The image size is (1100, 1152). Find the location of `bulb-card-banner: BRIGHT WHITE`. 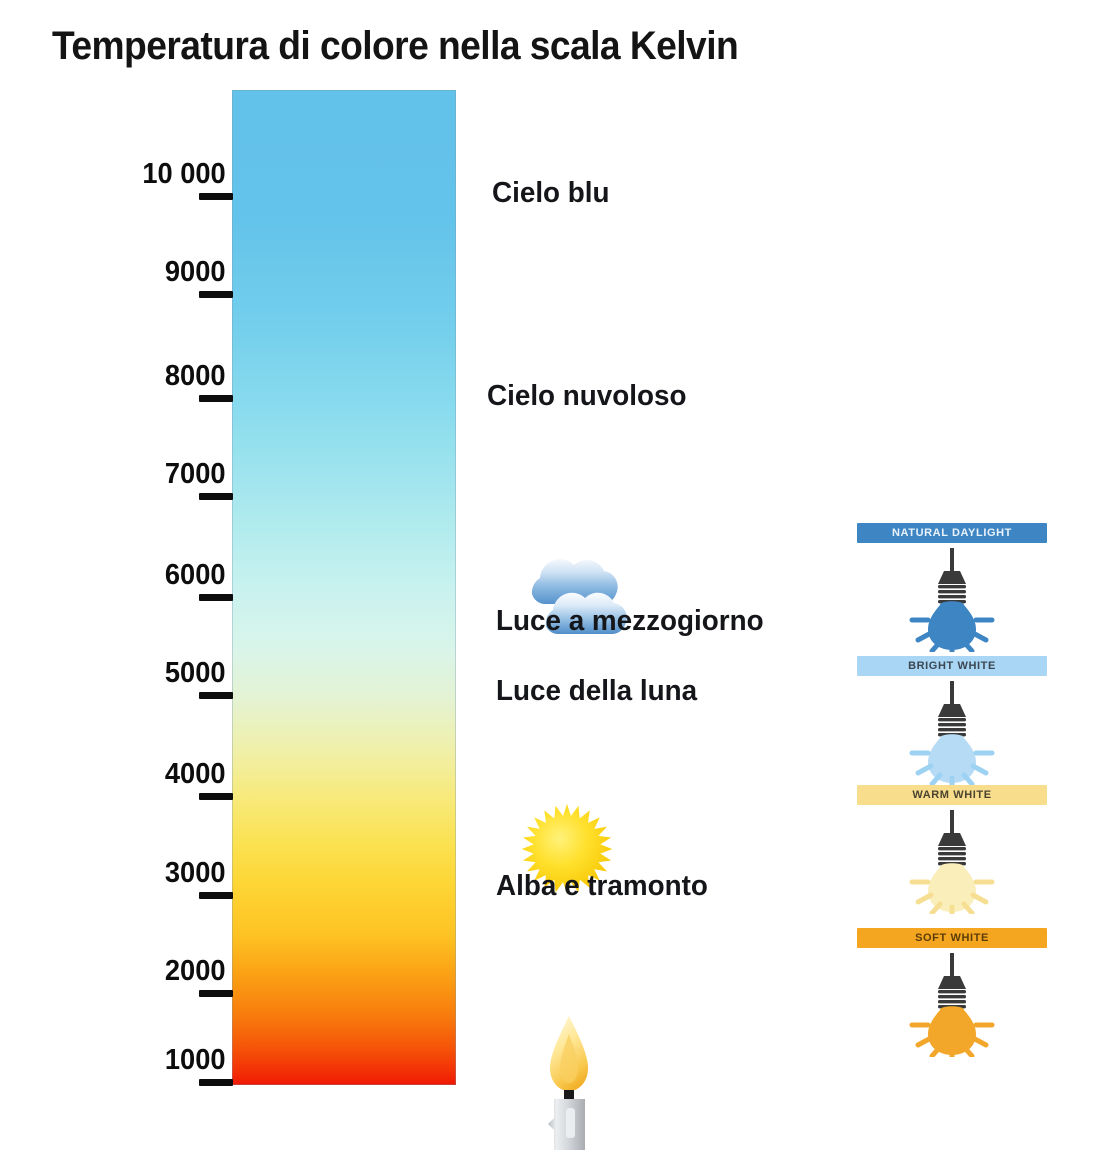

bulb-card-banner: BRIGHT WHITE is located at coordinates (952, 666).